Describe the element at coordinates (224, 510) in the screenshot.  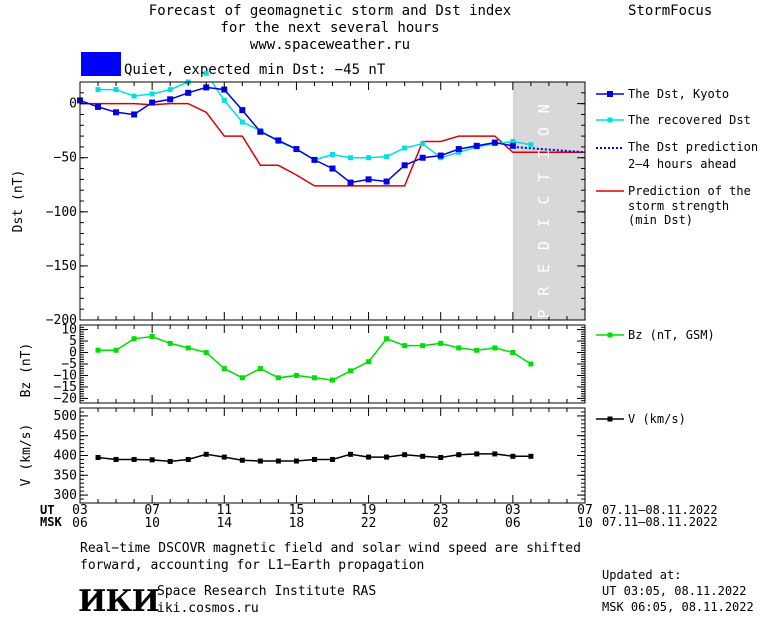
I see `x-tick-label-ut: 11` at that location.